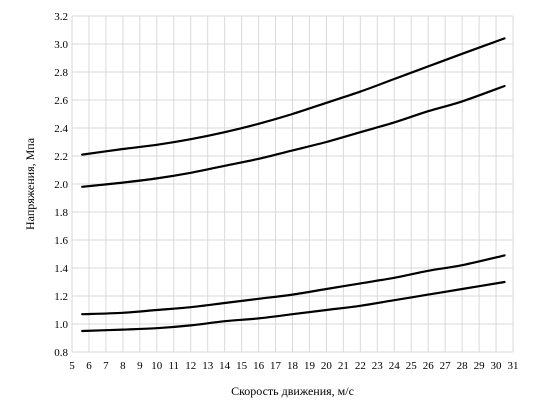 The height and width of the screenshot is (417, 533). What do you see at coordinates (30, 183) in the screenshot?
I see `y-axis-title: Напряжения, Мпа` at bounding box center [30, 183].